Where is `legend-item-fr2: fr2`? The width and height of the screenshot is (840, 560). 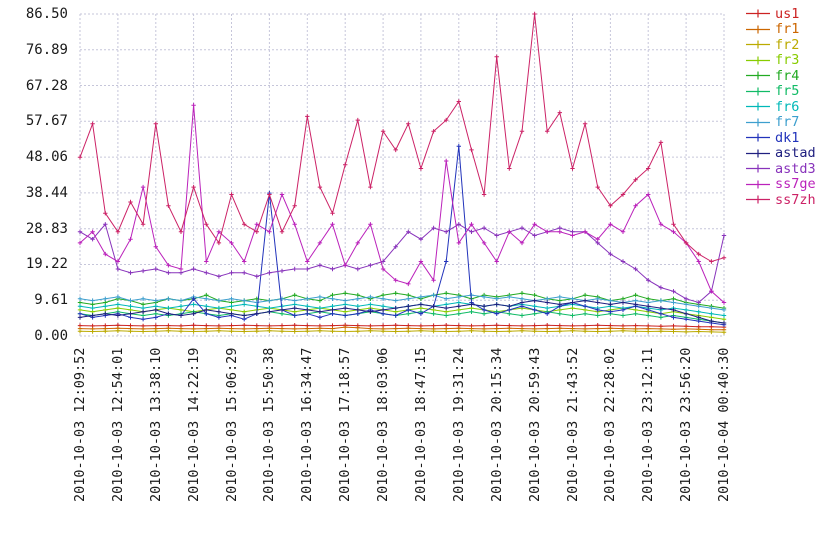 legend-item-fr2: fr2 is located at coordinates (781, 45).